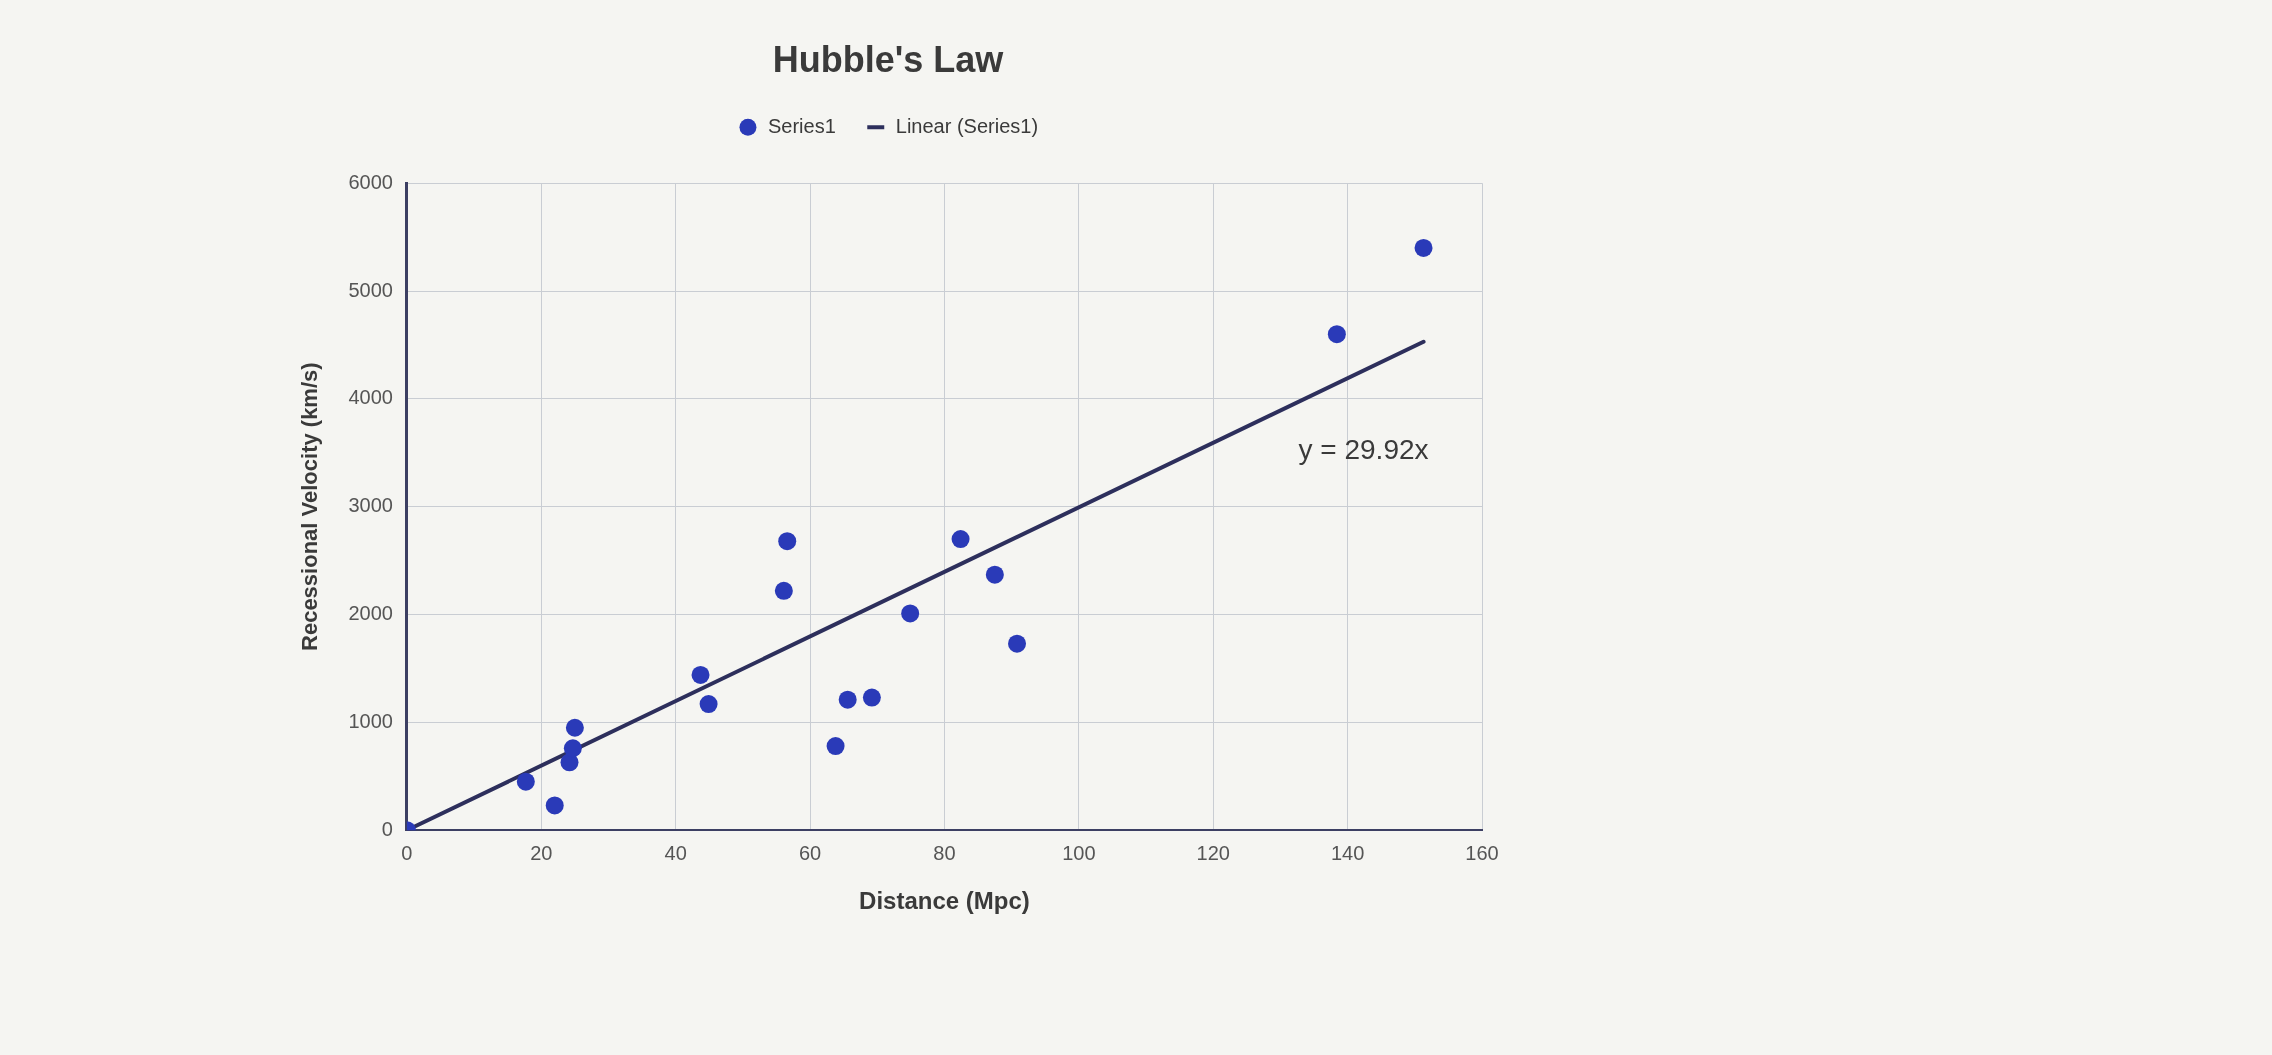 This screenshot has width=2272, height=1055. I want to click on chart-title: Hubble's Law, so click(888, 59).